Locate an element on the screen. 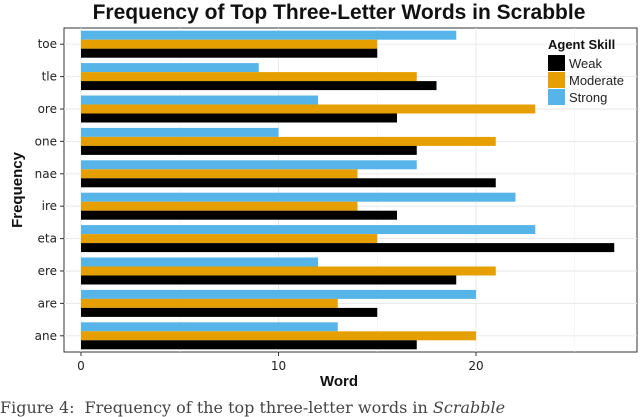  y-tick-label: tle is located at coordinates (49, 77).